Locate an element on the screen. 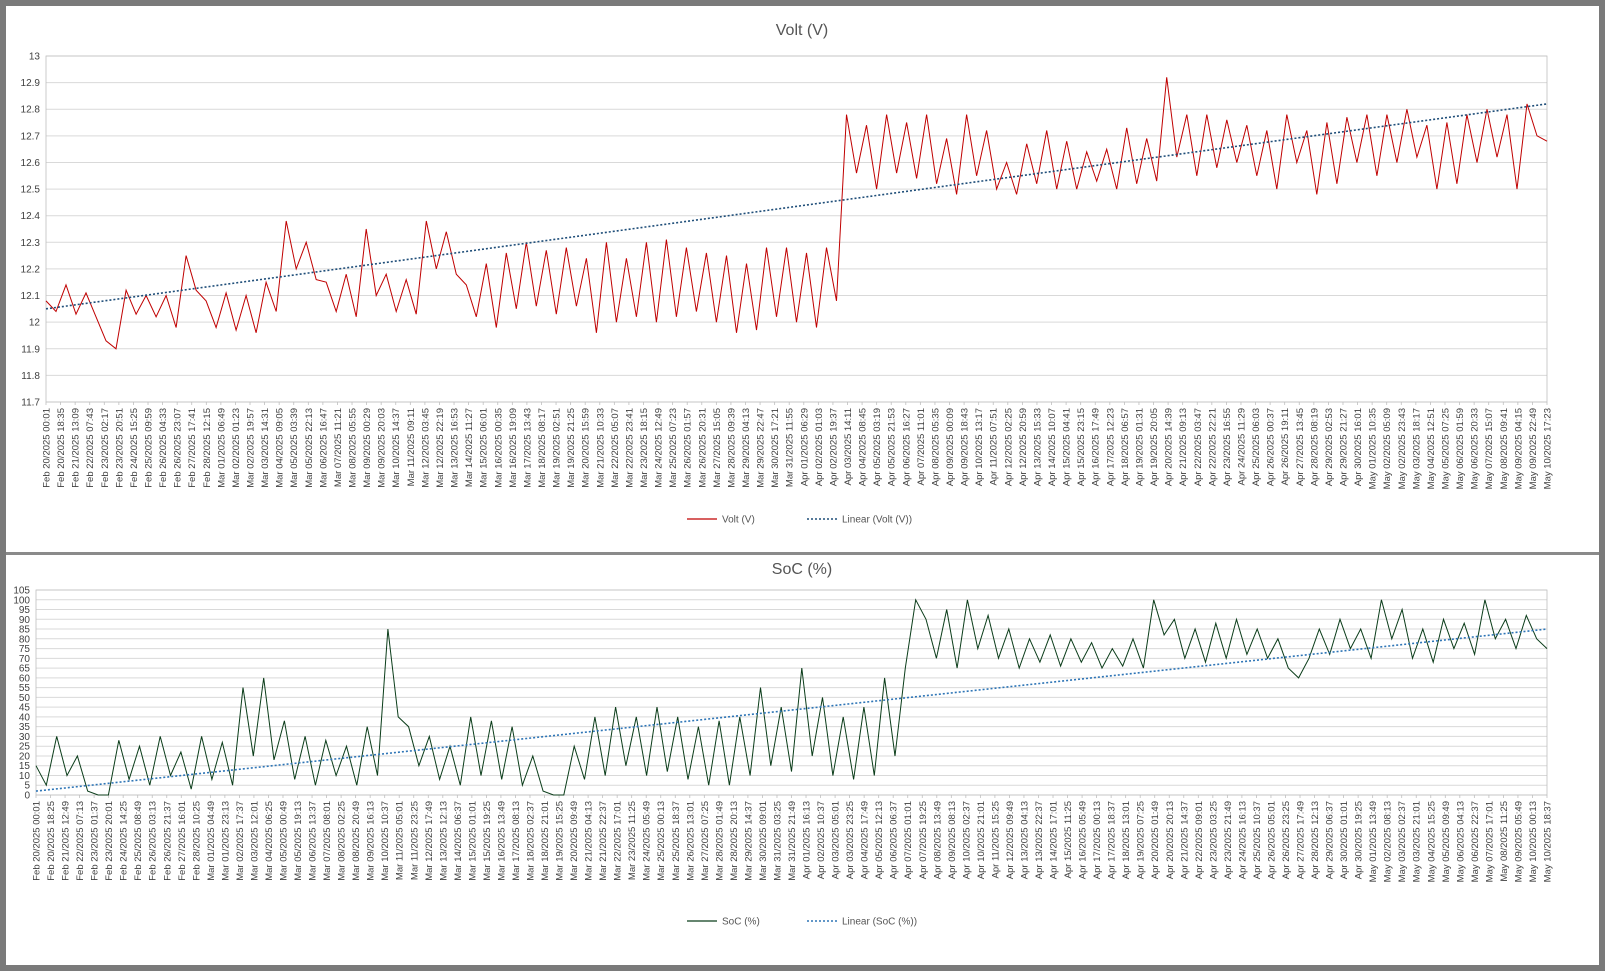  x-tick-label: Mar 20/2025 09:49 is located at coordinates (574, 841).